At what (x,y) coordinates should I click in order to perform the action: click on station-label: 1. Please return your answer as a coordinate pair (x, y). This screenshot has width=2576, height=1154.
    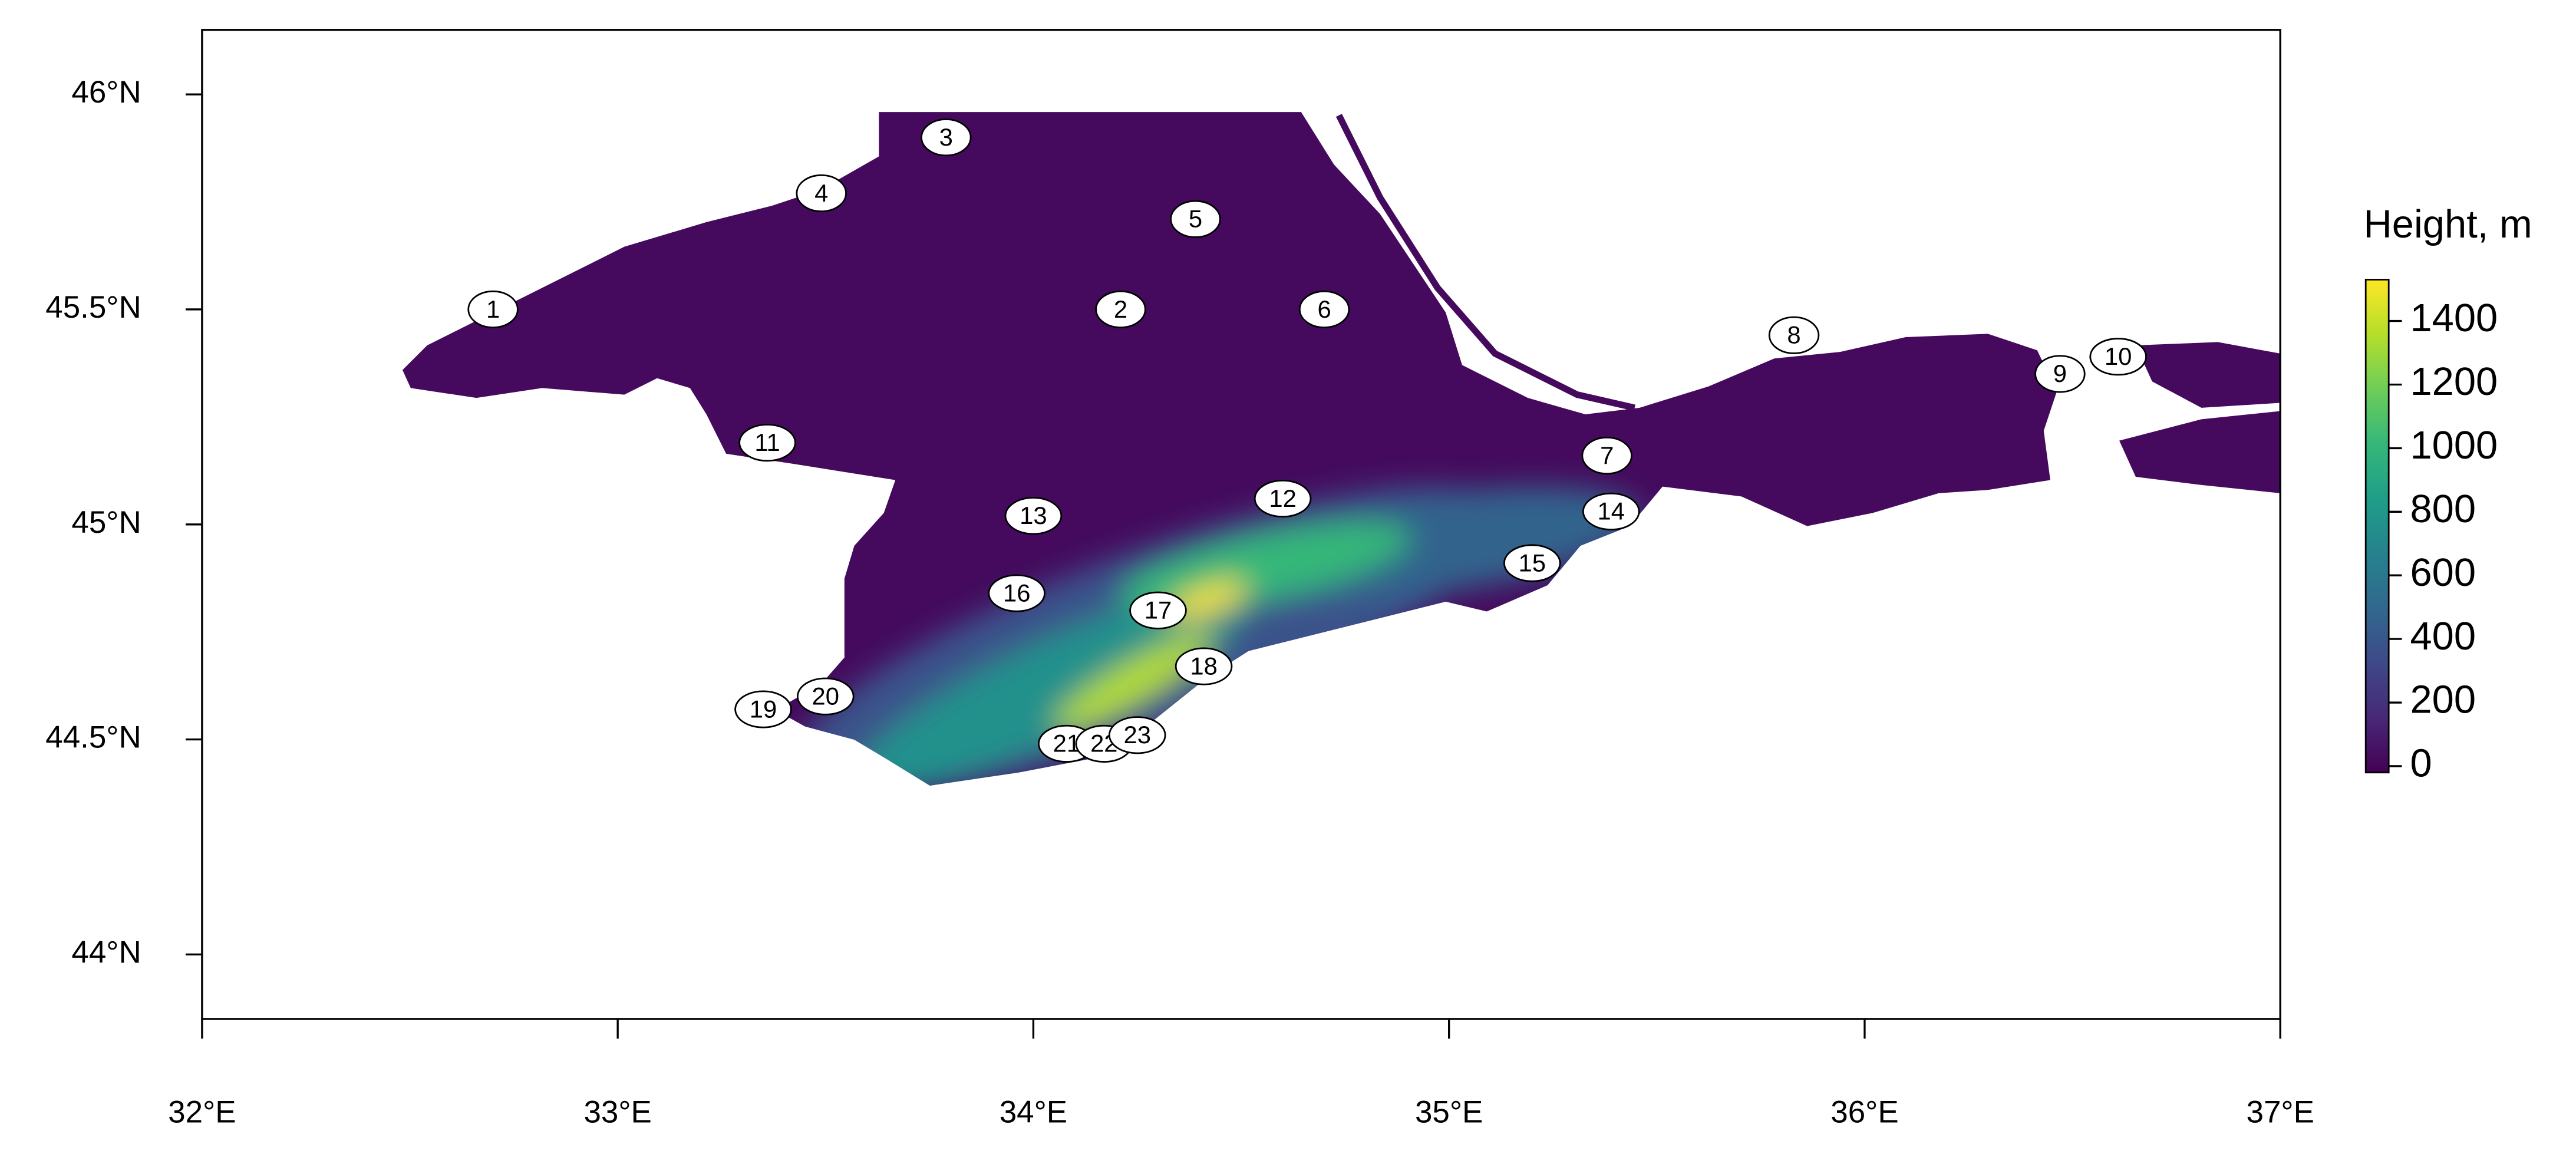
    Looking at the image, I should click on (493, 309).